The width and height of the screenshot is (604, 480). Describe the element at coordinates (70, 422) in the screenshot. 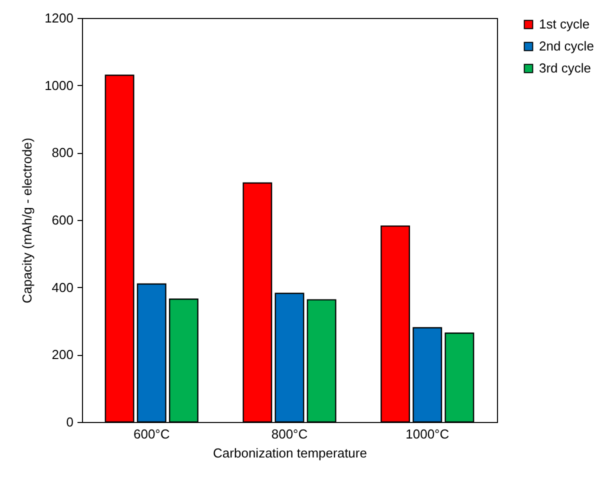

I see `y-tick-label: 0` at that location.